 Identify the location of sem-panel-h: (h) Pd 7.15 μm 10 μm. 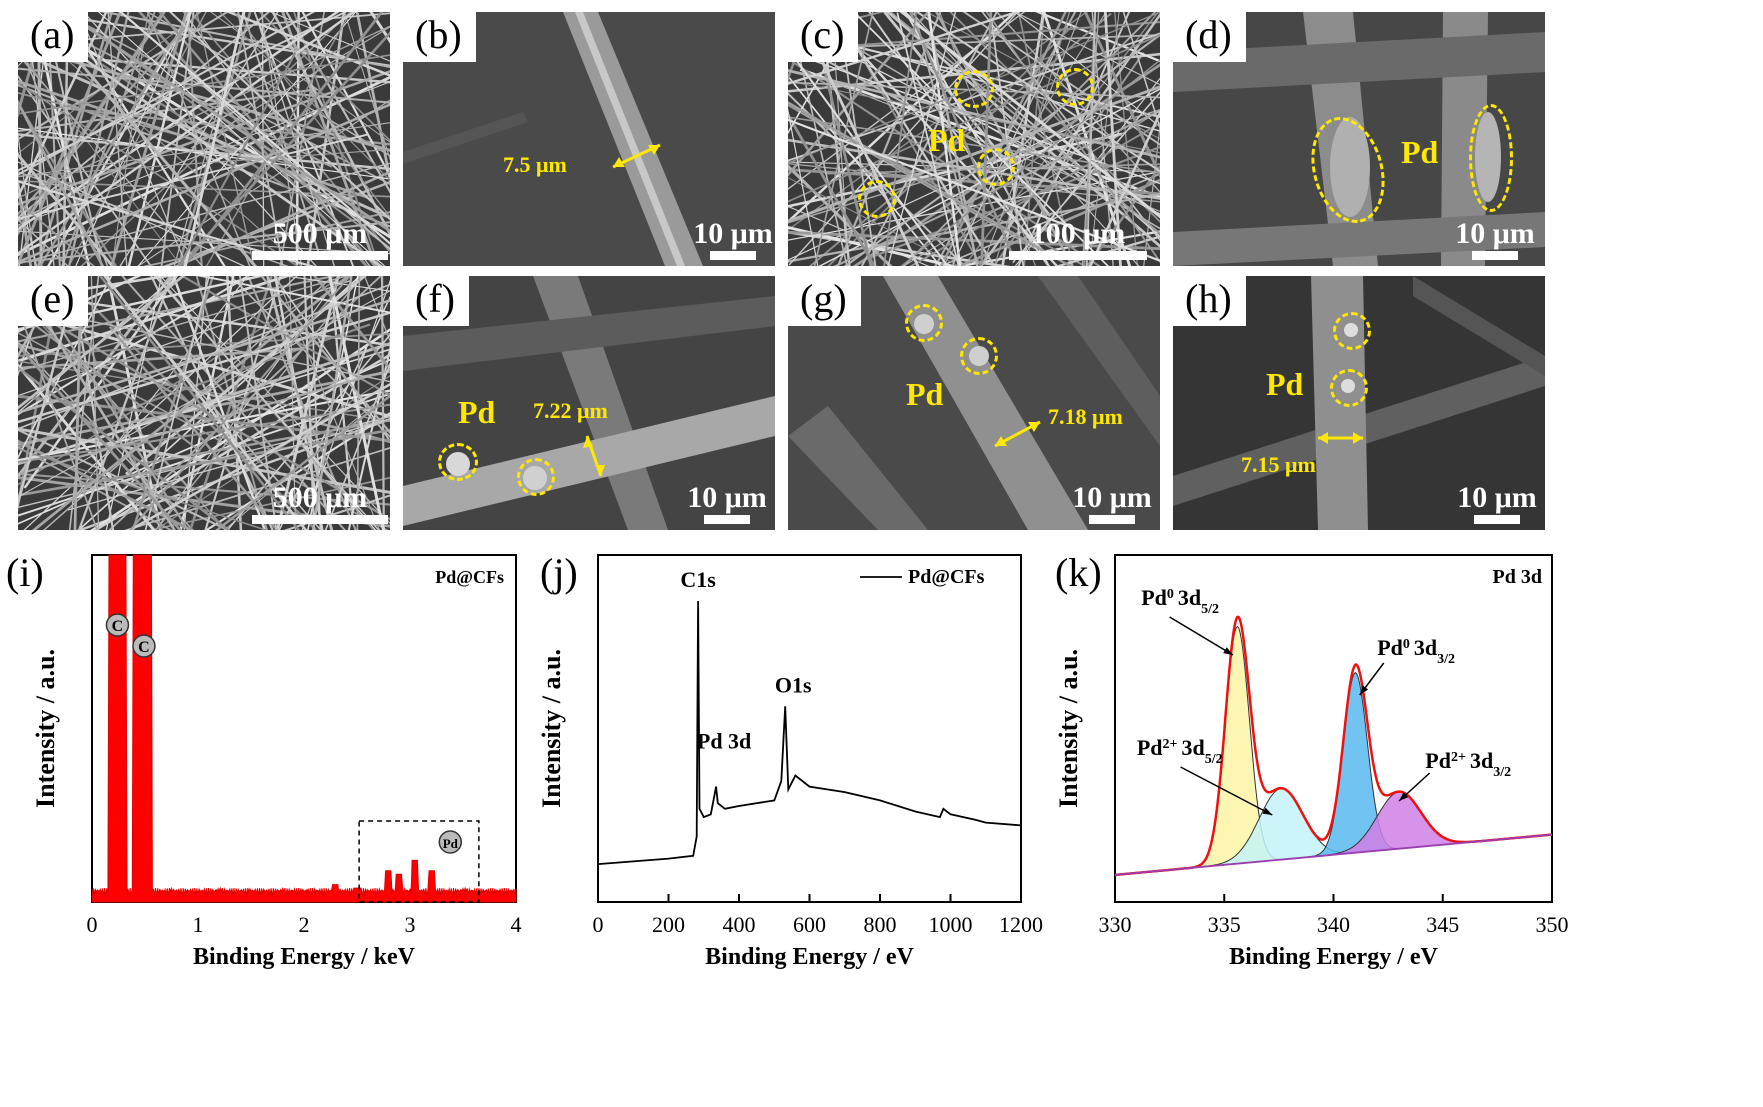
(1359, 403).